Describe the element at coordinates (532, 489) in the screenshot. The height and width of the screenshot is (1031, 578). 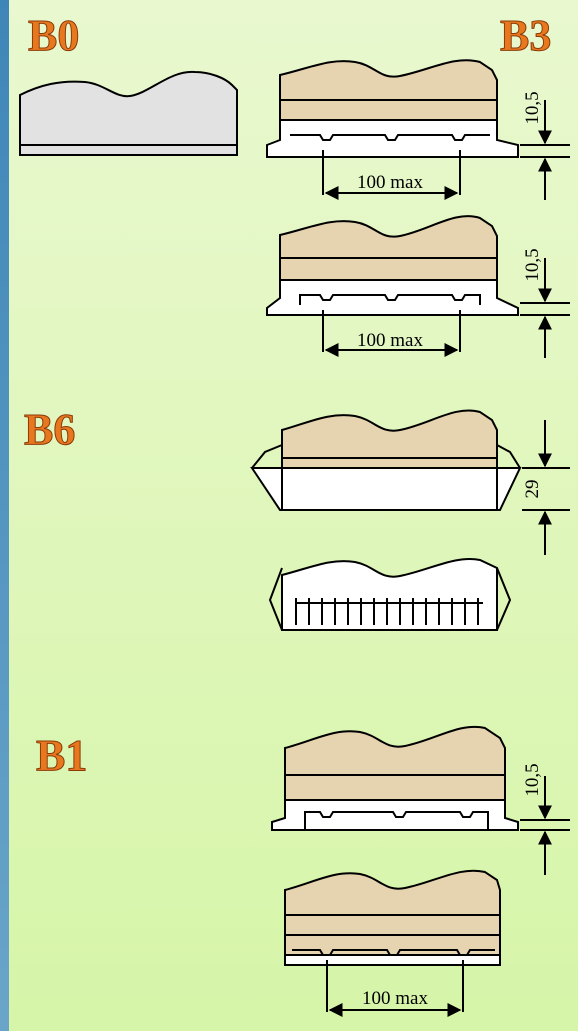
I see `height-label: 29` at that location.